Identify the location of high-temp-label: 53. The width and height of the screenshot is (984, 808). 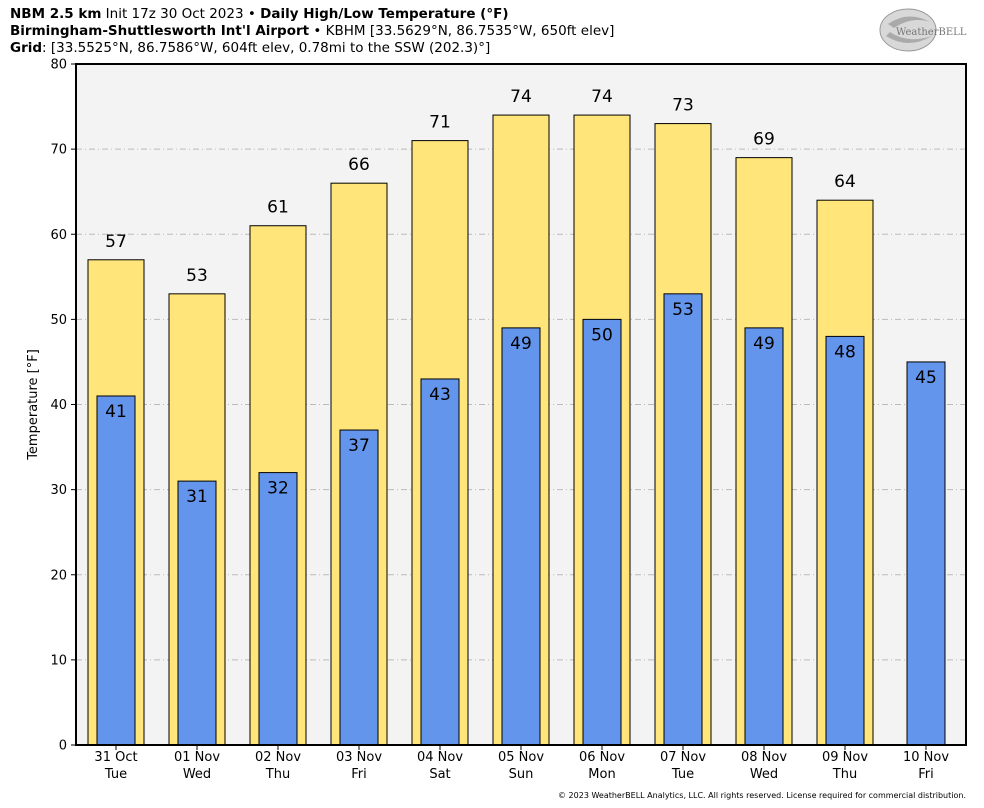
(197, 276).